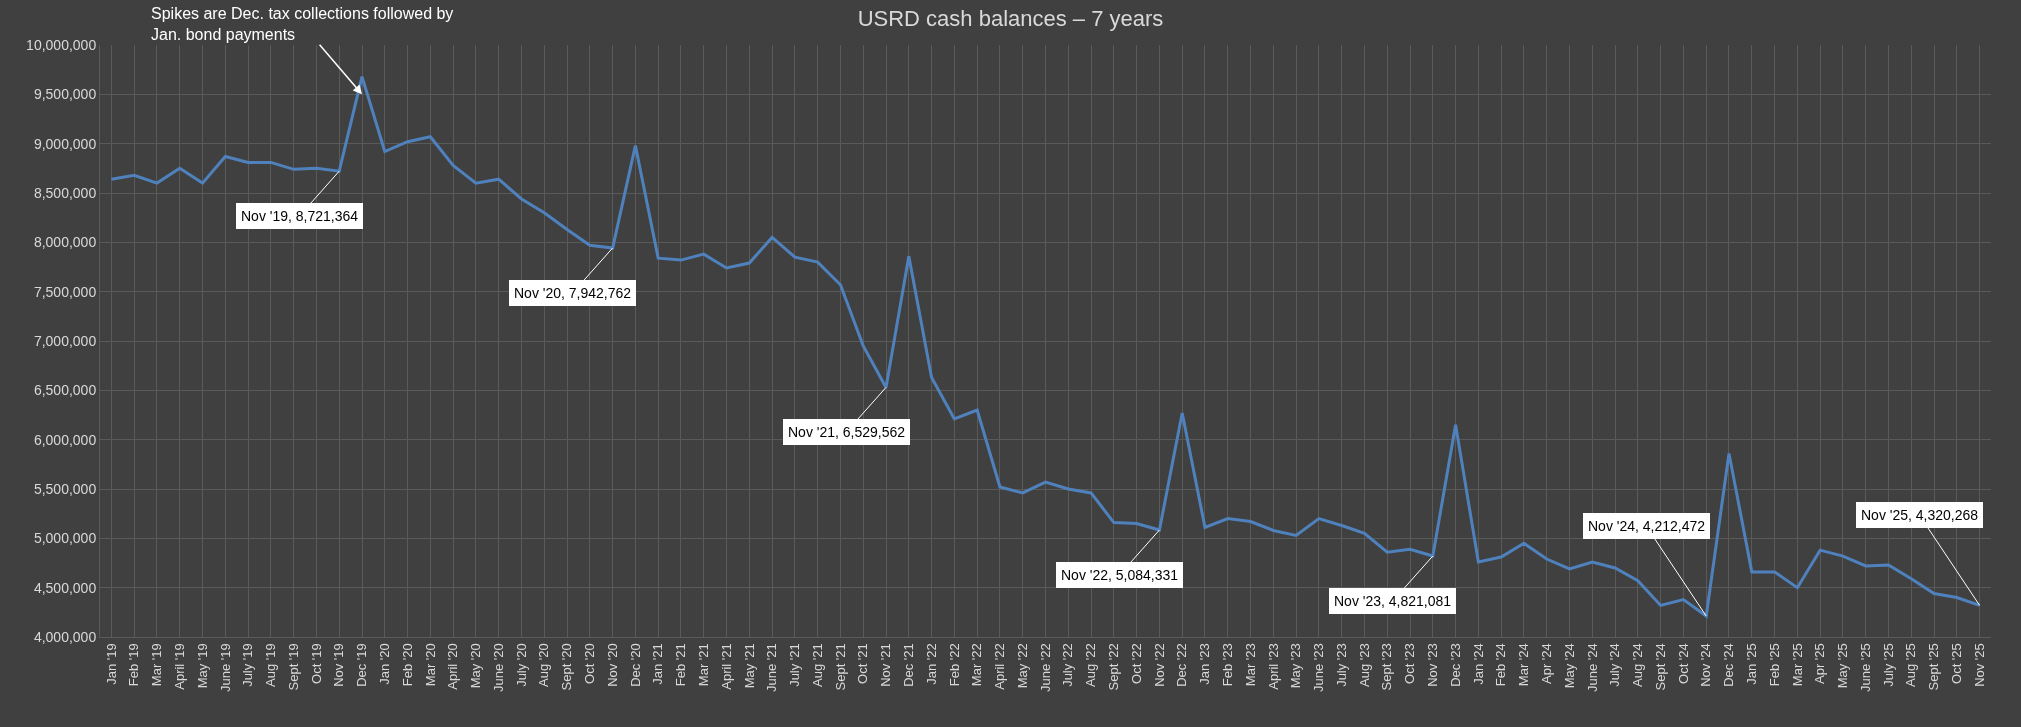 This screenshot has width=2021, height=727. I want to click on x-tick-label: Nov '24, so click(1706, 665).